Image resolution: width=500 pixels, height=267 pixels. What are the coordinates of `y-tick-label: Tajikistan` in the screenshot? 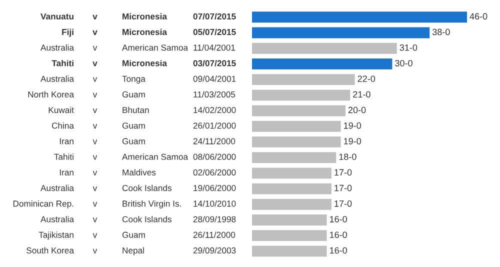 It's located at (56, 236).